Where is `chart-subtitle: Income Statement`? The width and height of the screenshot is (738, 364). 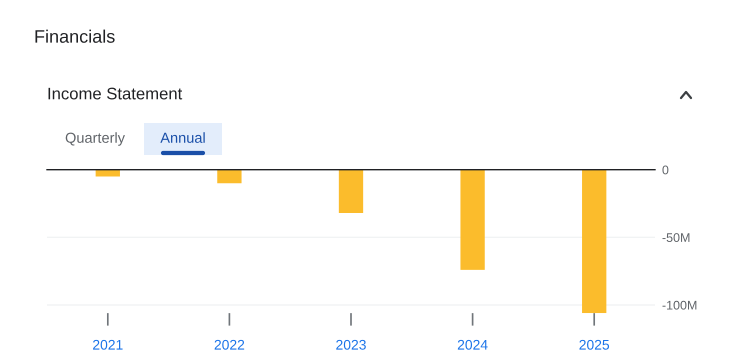 chart-subtitle: Income Statement is located at coordinates (115, 94).